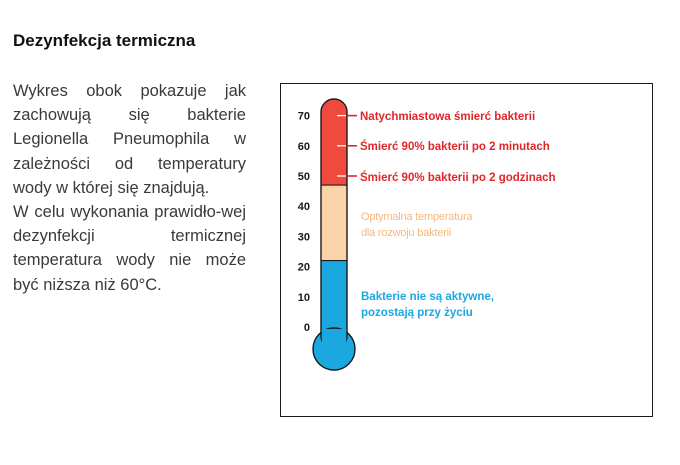  What do you see at coordinates (448, 117) in the screenshot?
I see `marker-label-instant-death: Natychmiastowa śmierć bakterii` at bounding box center [448, 117].